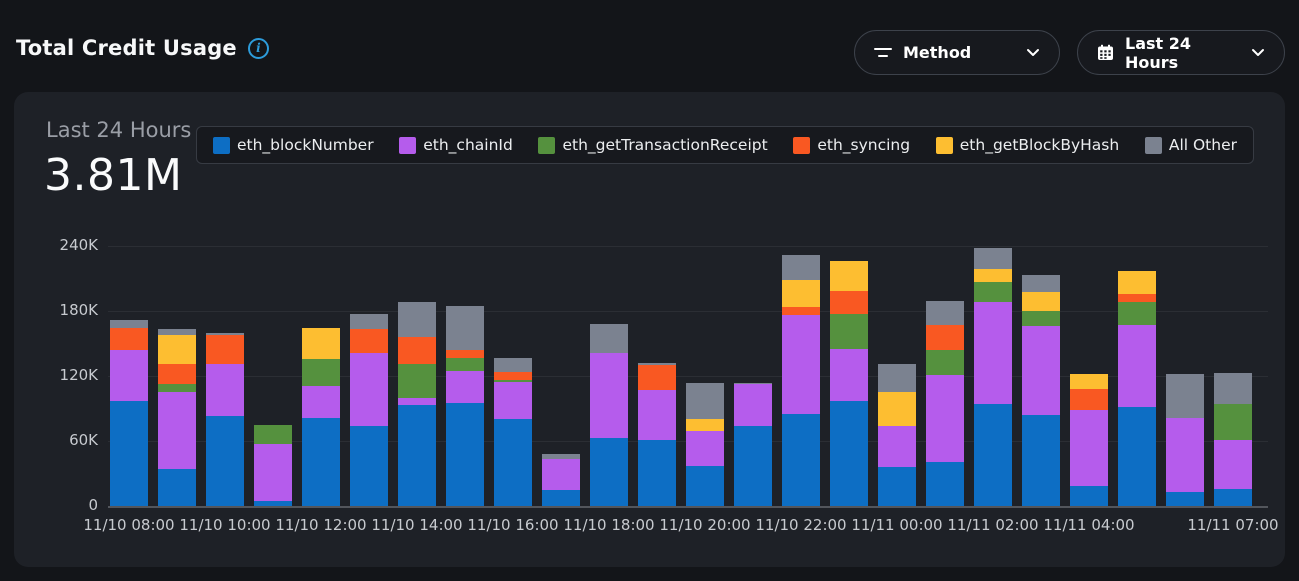 The width and height of the screenshot is (1299, 581). What do you see at coordinates (305, 145) in the screenshot?
I see `legend-label: eth_blockNumber` at bounding box center [305, 145].